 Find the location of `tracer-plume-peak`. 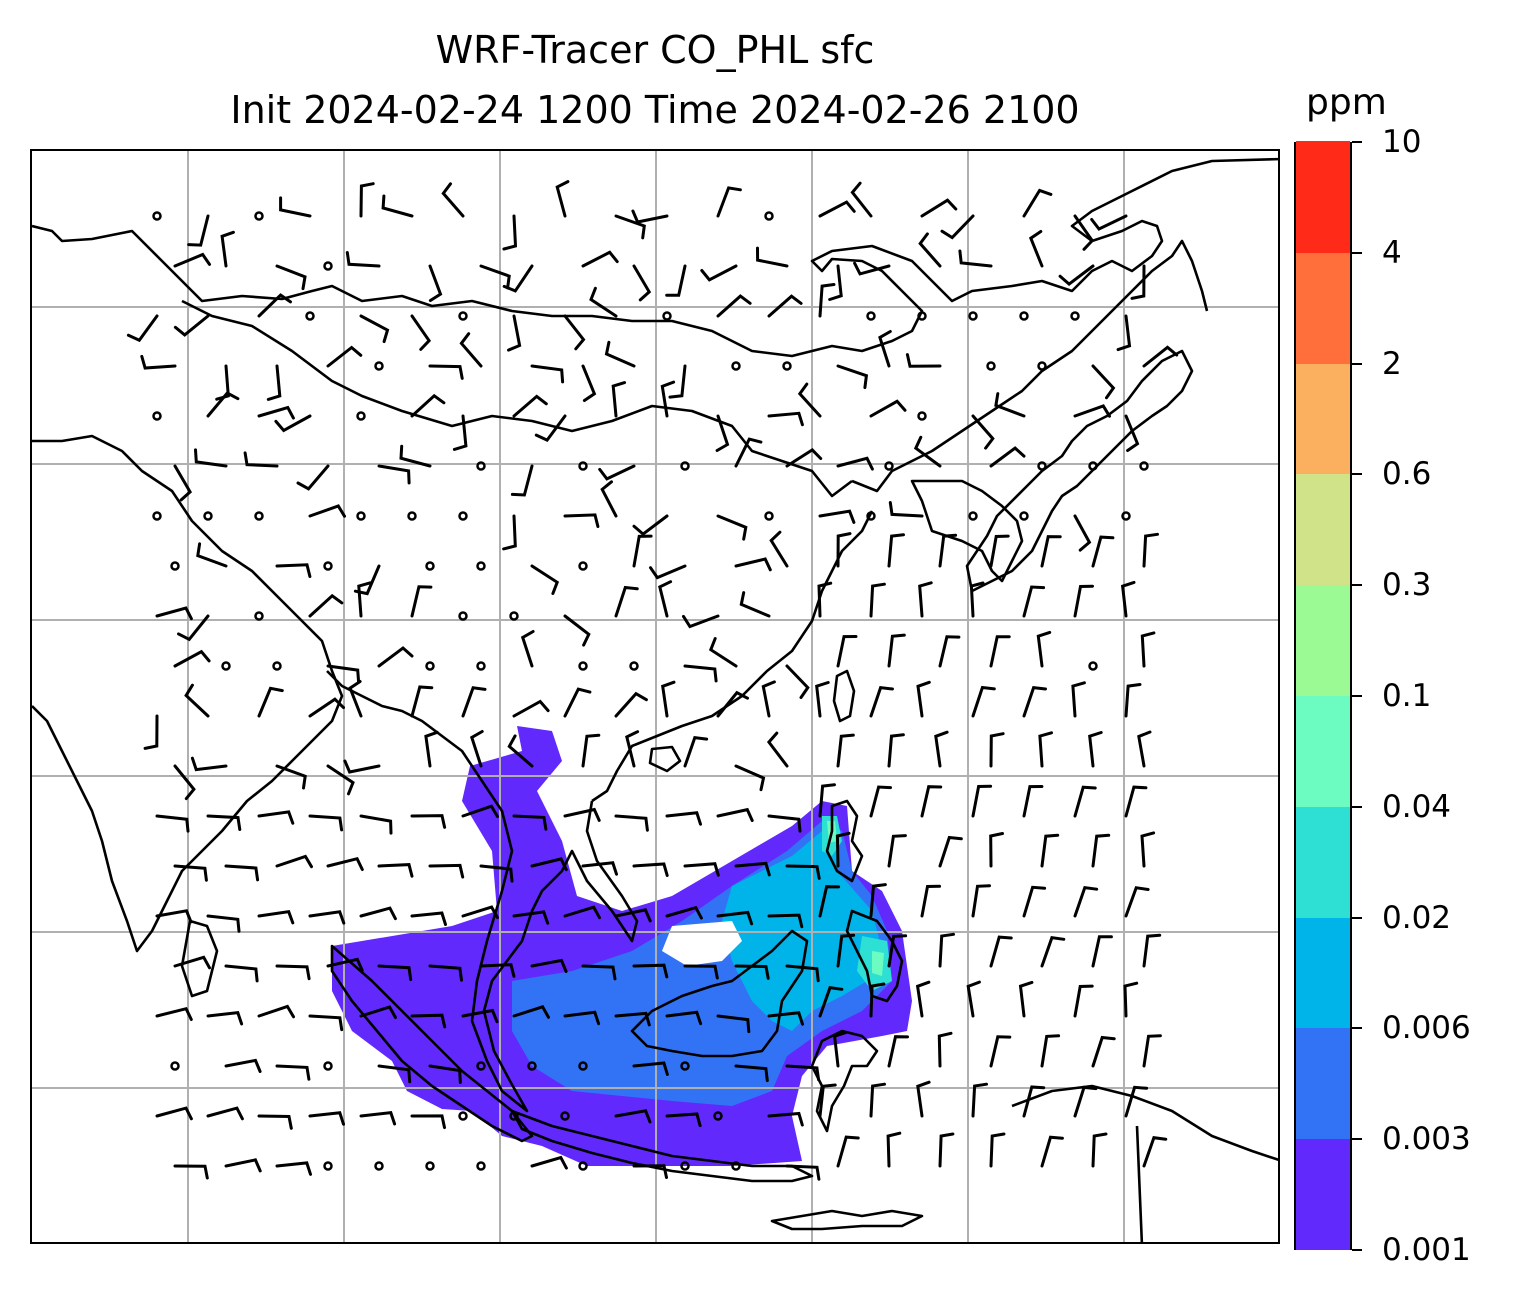

tracer-plume-peak is located at coordinates (855, 898).